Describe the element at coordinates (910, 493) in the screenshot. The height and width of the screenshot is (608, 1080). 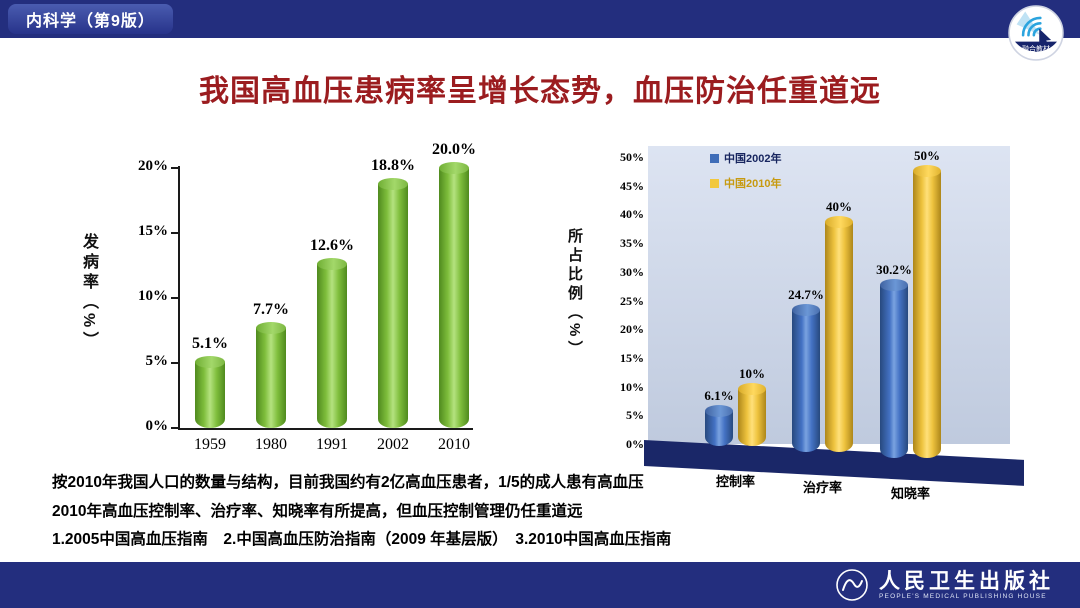
I see `right-x-label-知晓率: 知晓率` at that location.